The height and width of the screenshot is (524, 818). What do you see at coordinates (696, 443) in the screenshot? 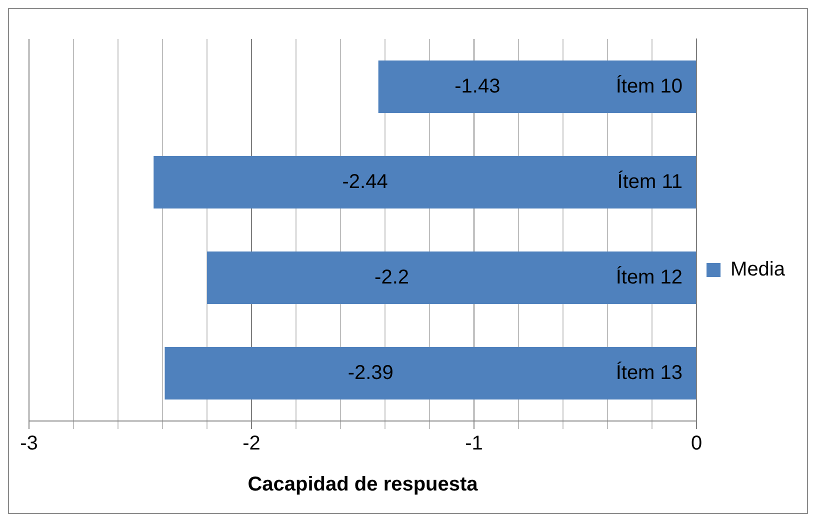
I see `x-tick-label: 0` at bounding box center [696, 443].